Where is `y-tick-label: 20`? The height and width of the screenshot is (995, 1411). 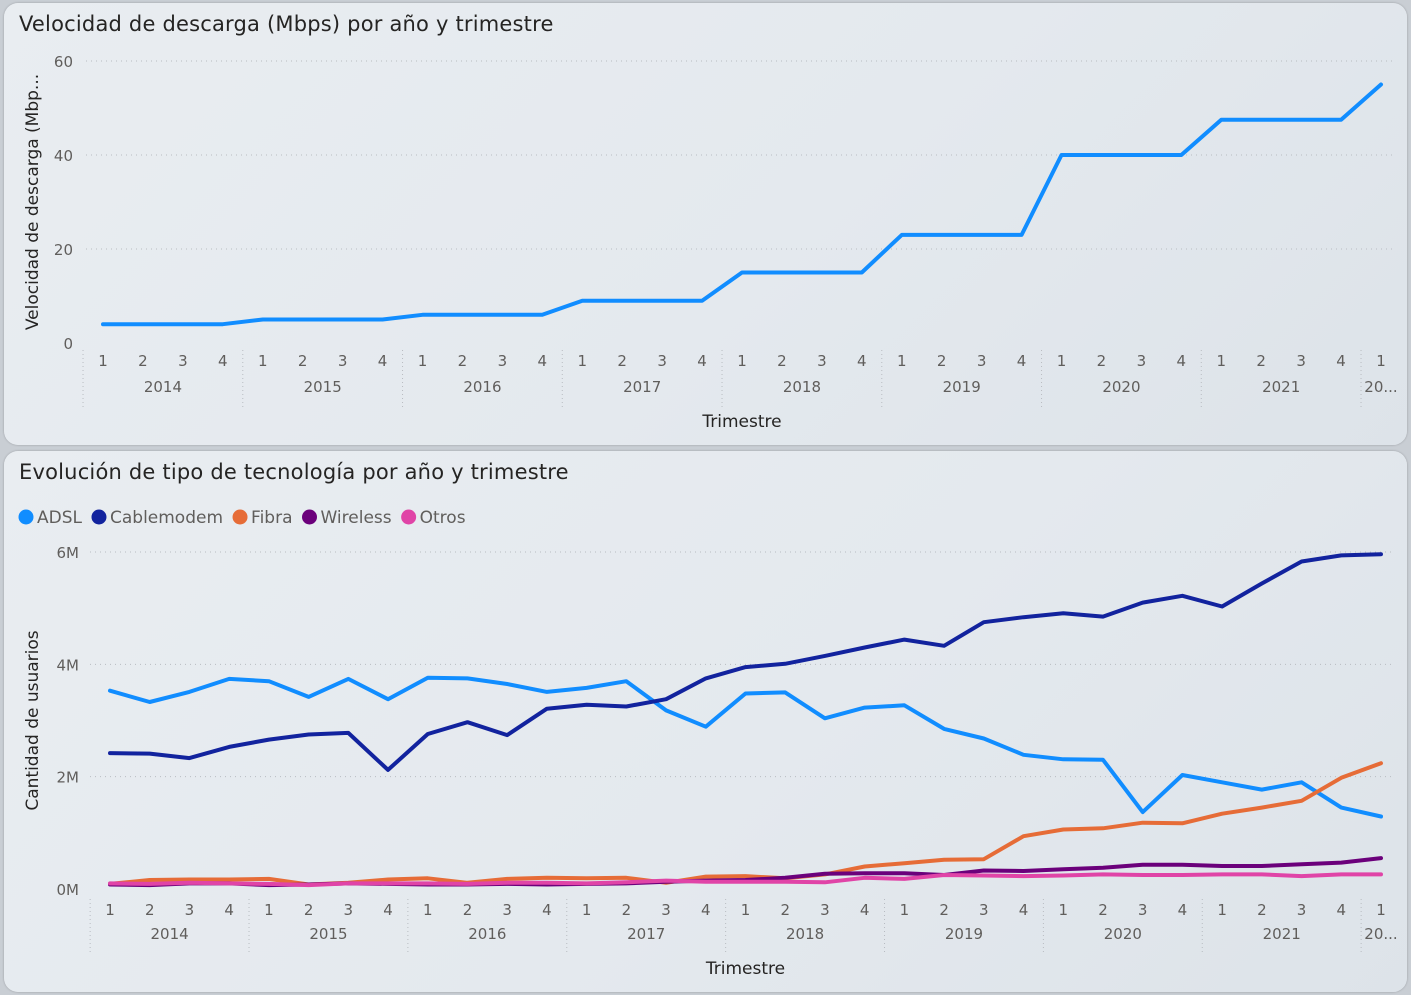 y-tick-label: 20 is located at coordinates (63, 250).